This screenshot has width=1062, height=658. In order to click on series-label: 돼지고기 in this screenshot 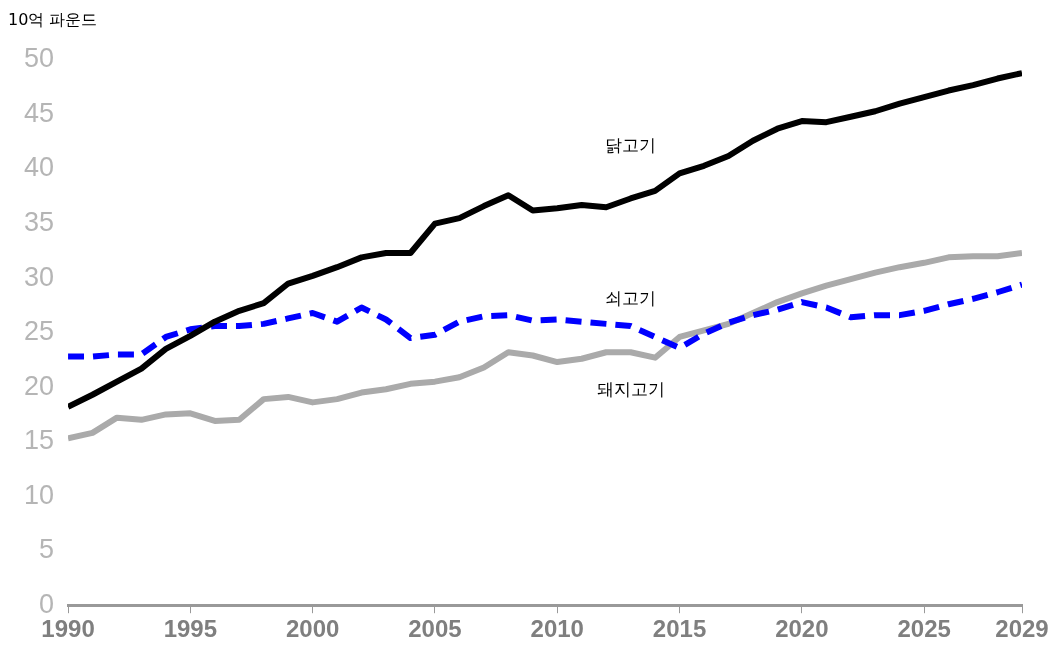, I will do `click(630, 388)`.